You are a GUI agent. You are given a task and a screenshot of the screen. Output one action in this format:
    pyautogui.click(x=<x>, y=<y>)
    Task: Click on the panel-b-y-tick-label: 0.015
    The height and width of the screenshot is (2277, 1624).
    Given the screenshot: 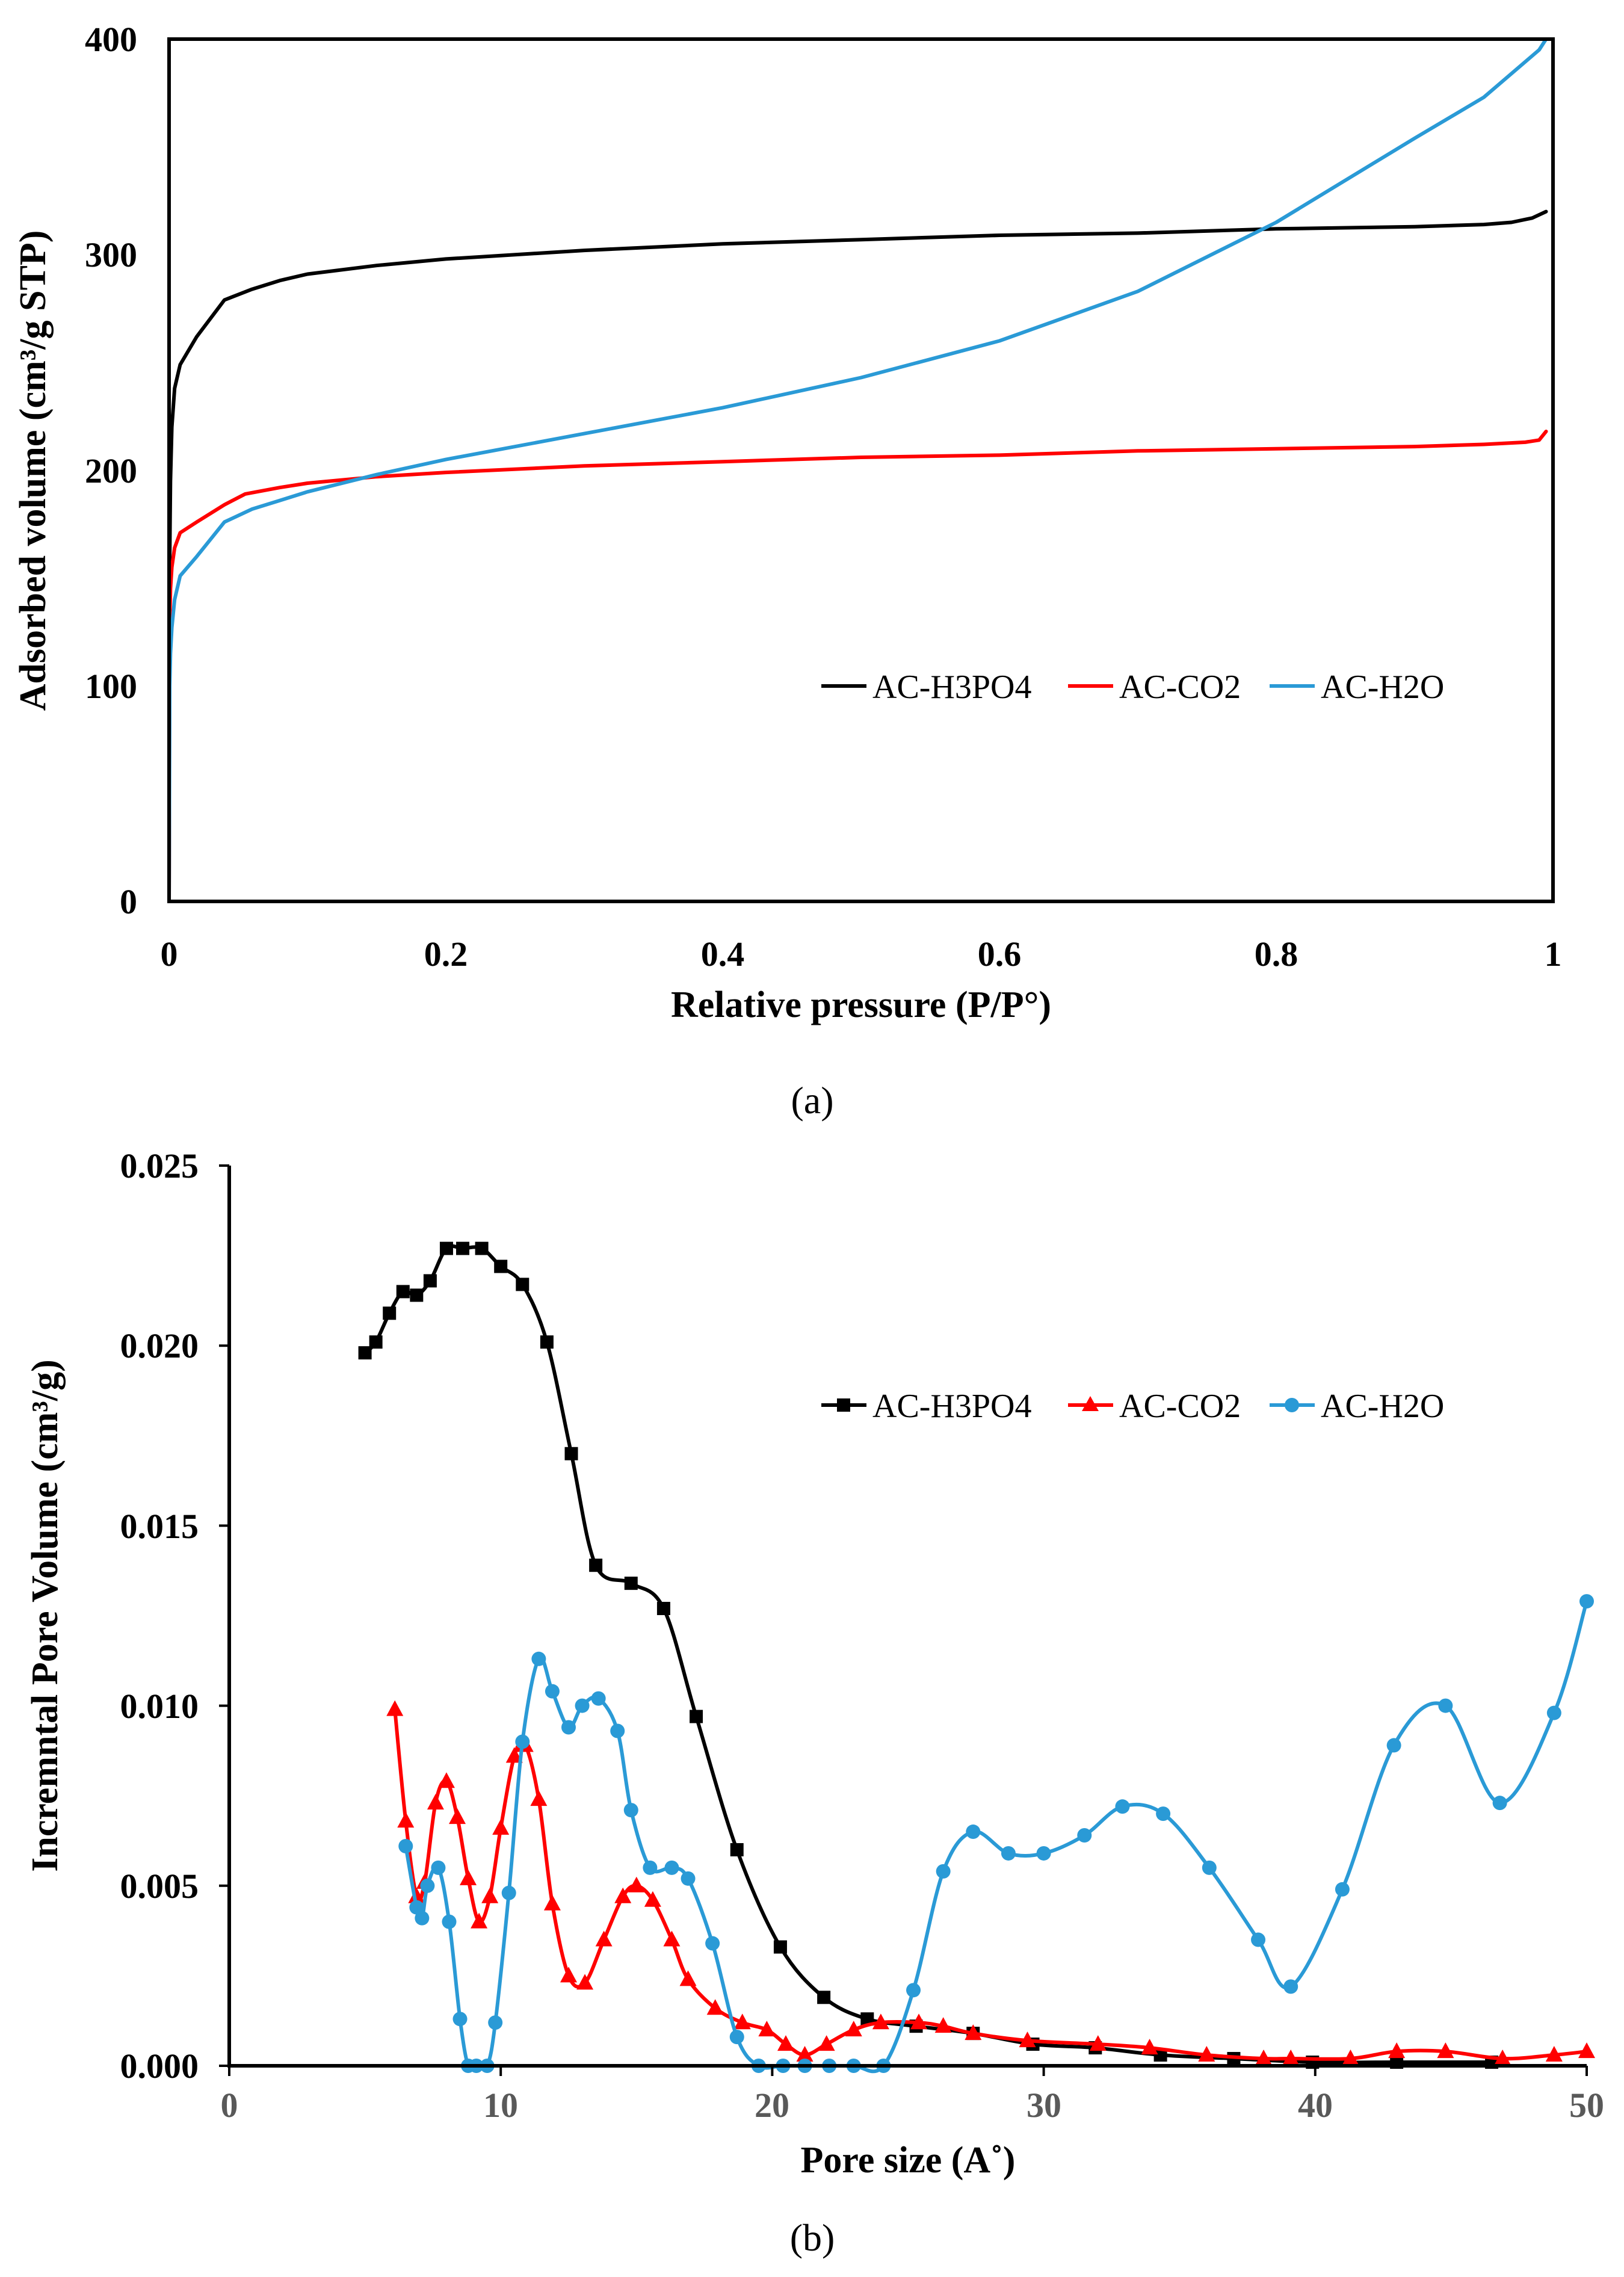 What is the action you would take?
    pyautogui.click(x=159, y=1526)
    